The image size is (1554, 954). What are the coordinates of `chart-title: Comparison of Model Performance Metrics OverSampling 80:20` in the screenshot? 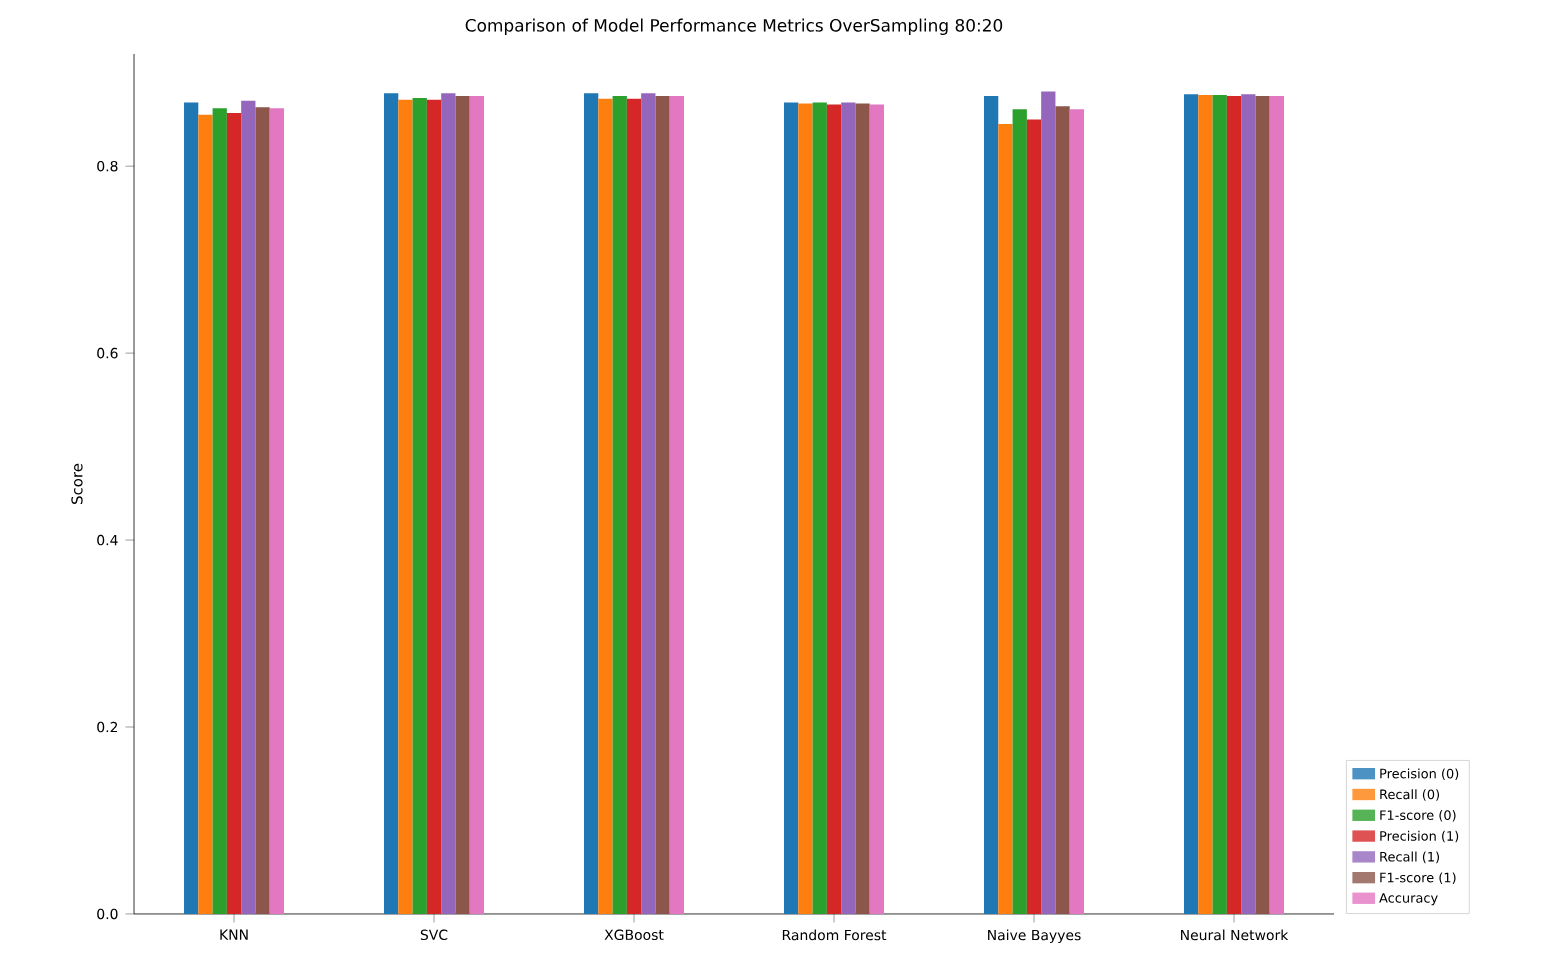 It's located at (734, 26).